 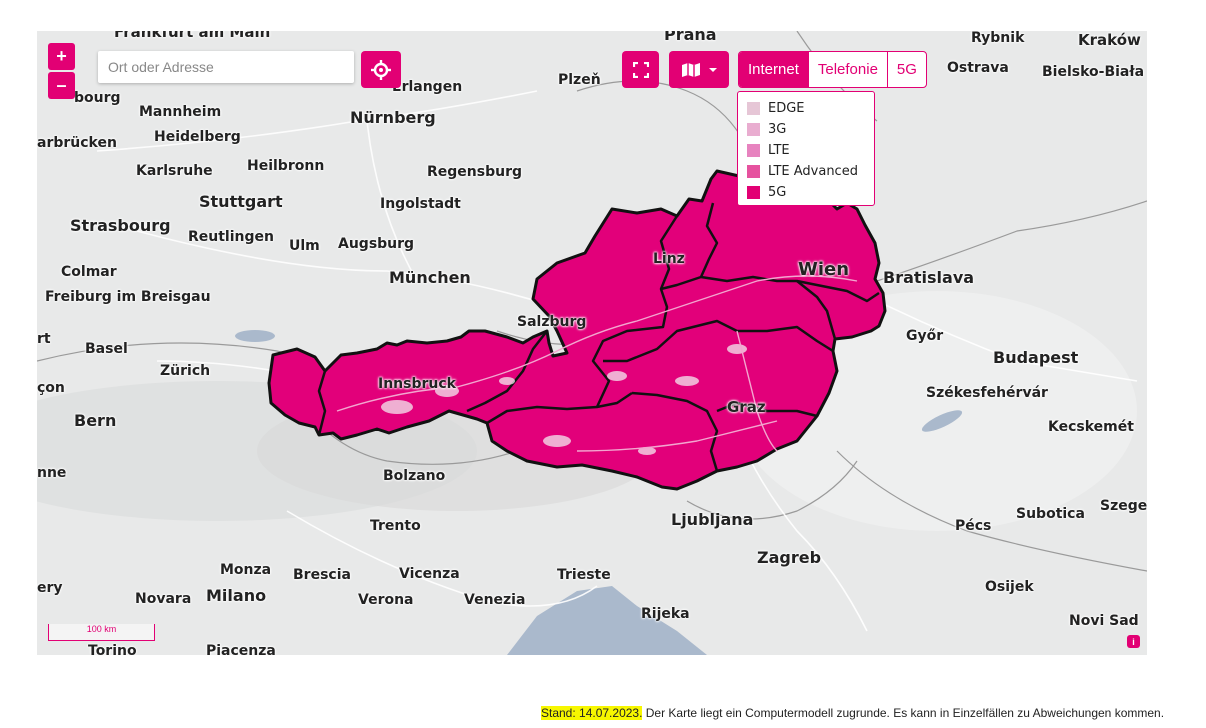 I want to click on chevron-down-icon, so click(x=712, y=69).